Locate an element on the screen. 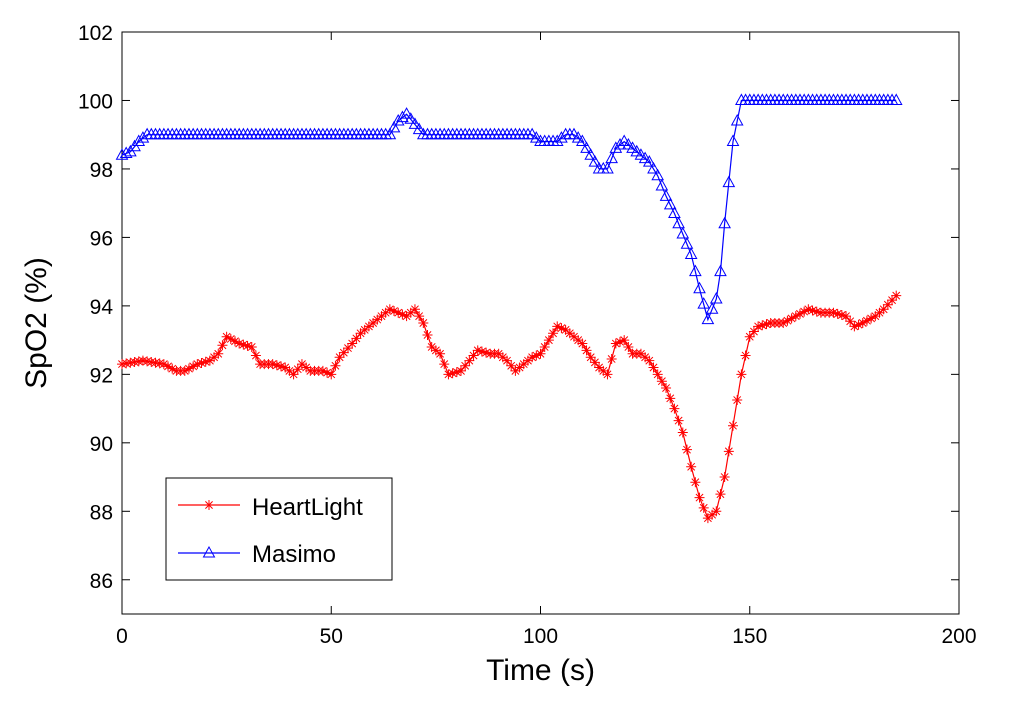  x-axis-title: Time (s) is located at coordinates (540, 670).